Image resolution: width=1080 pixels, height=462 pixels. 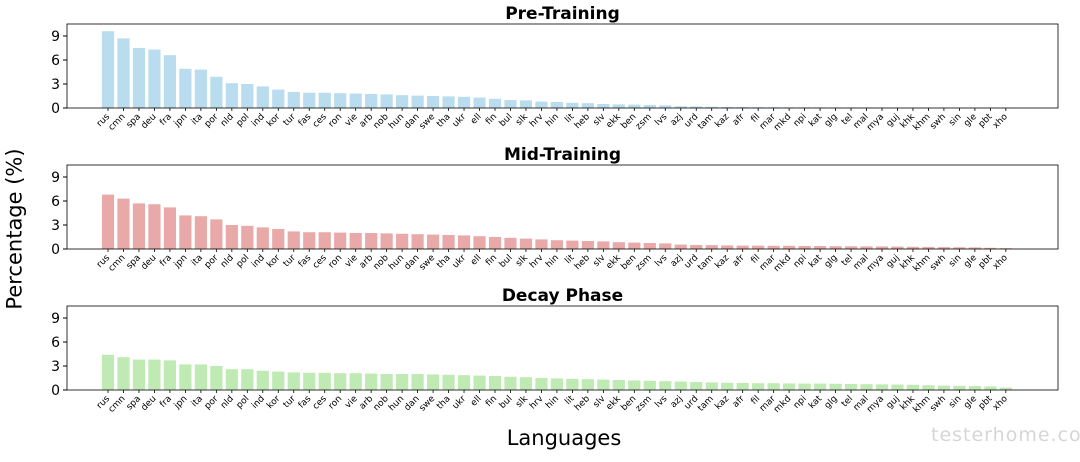 I want to click on x-tick-label: ukr, so click(x=460, y=403).